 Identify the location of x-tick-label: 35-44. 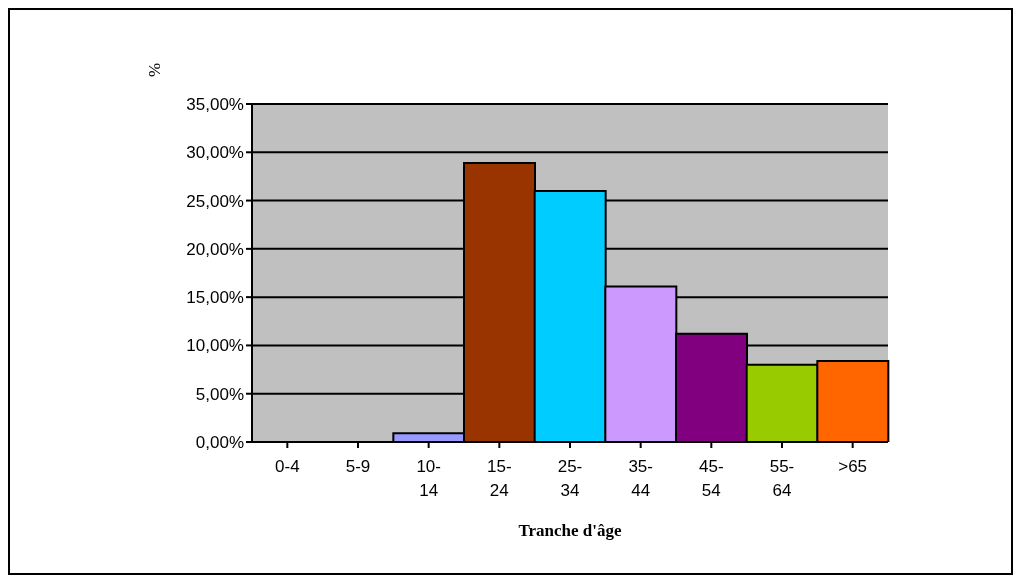
(640, 478).